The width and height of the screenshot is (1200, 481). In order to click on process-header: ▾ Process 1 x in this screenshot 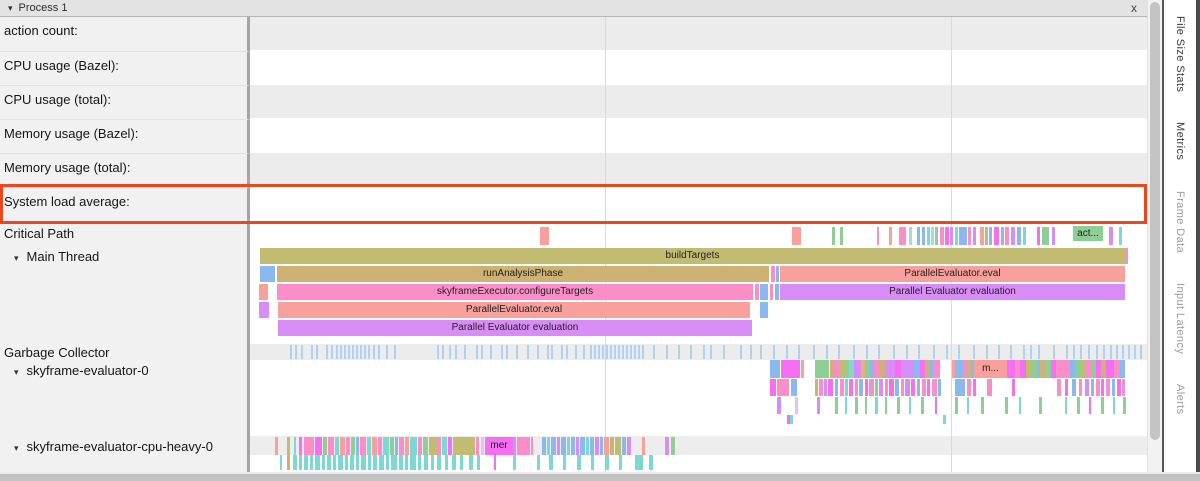, I will do `click(573, 8)`.